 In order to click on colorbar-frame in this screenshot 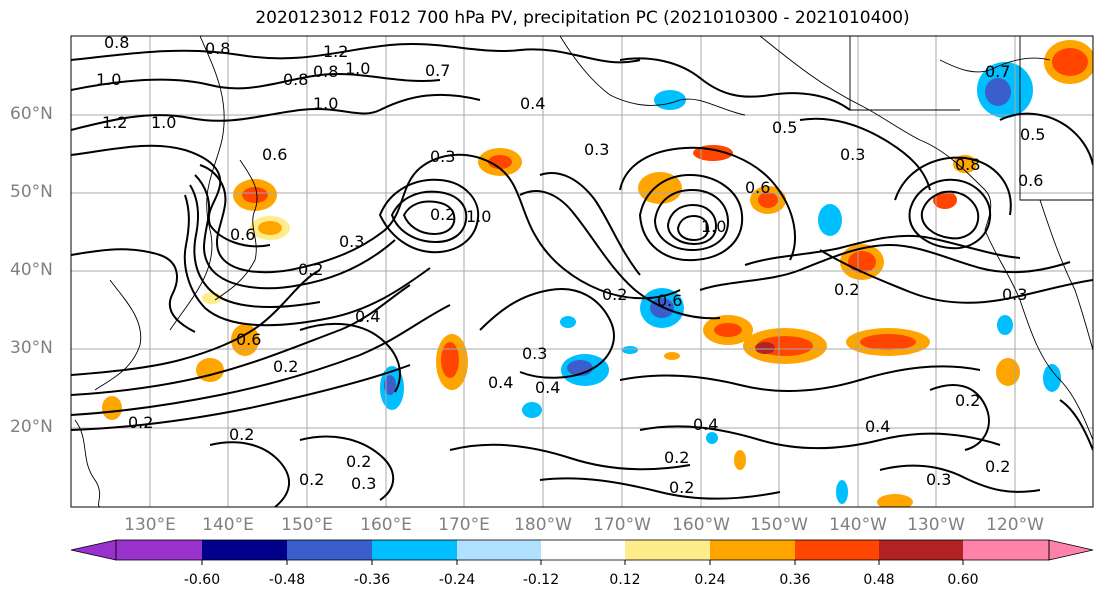, I will do `click(582, 550)`.